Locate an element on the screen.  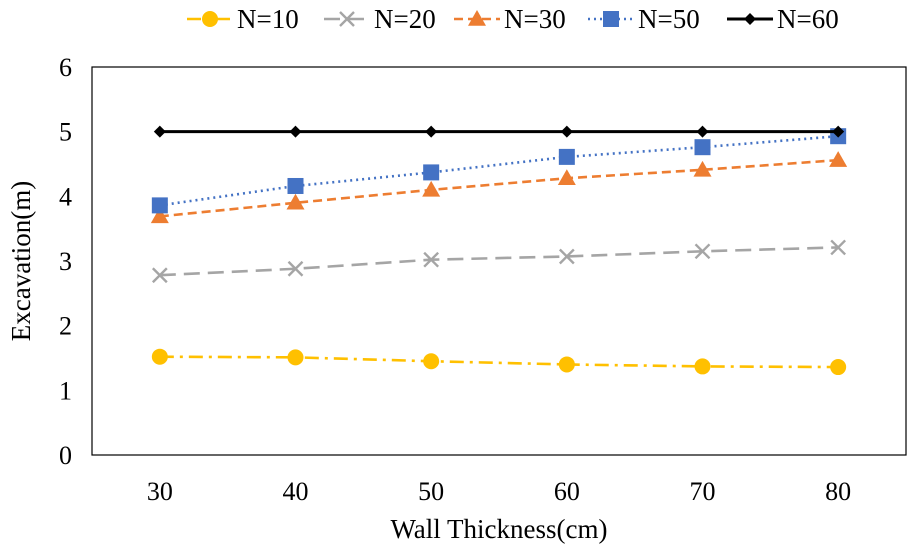
legend-entry: N=50 is located at coordinates (644, 19).